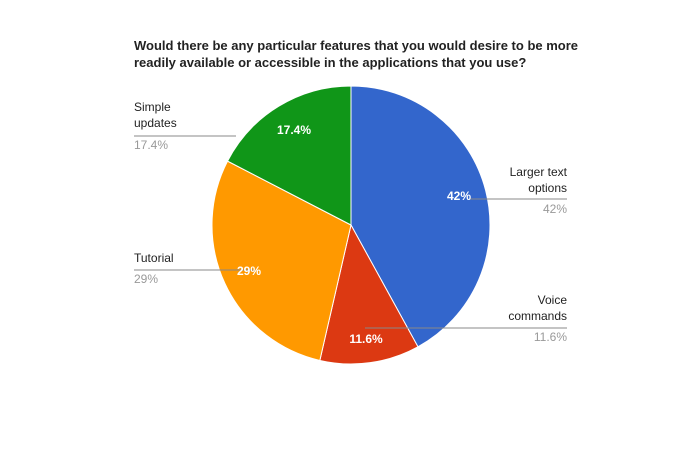  What do you see at coordinates (459, 196) in the screenshot?
I see `slice-value-label: 42%` at bounding box center [459, 196].